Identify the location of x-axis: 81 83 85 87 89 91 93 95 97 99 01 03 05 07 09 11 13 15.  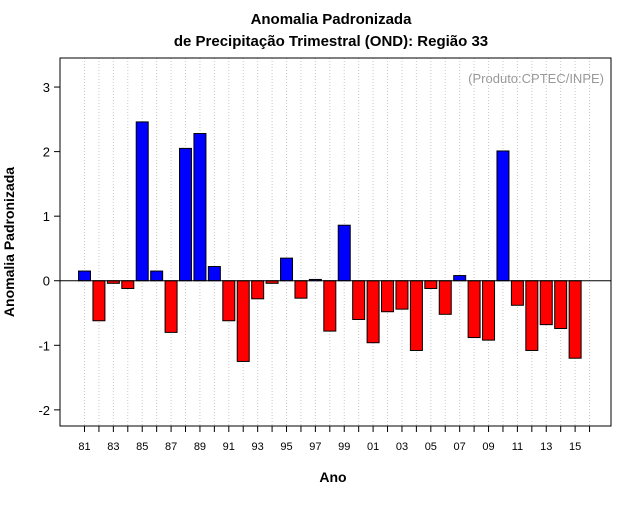
(334, 439).